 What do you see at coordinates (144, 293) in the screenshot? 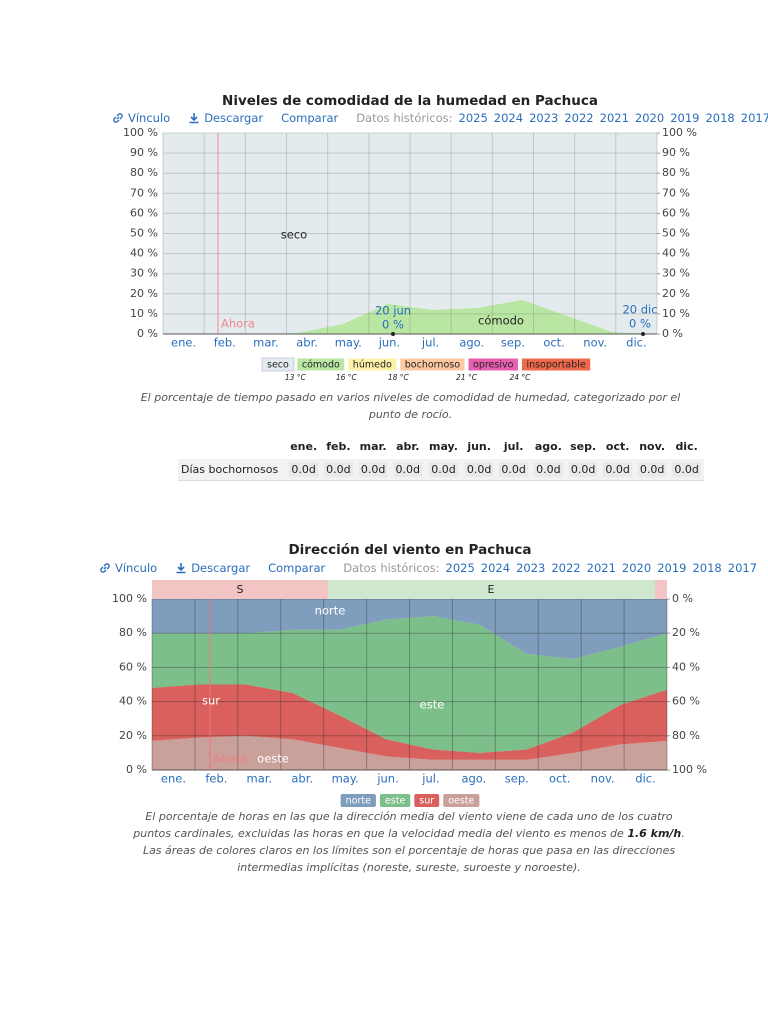
I see `y-tick-label: 20 %` at bounding box center [144, 293].